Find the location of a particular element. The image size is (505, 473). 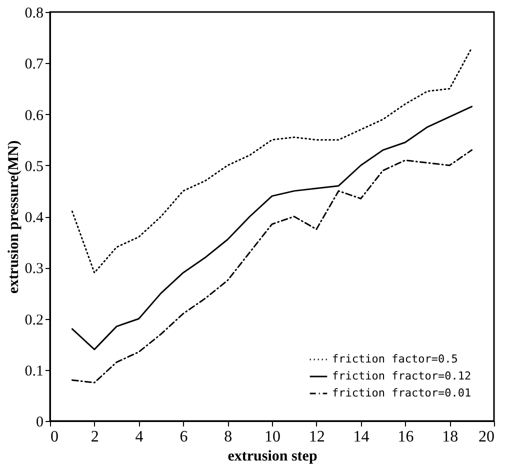

x-tick-label: 16 is located at coordinates (406, 437).